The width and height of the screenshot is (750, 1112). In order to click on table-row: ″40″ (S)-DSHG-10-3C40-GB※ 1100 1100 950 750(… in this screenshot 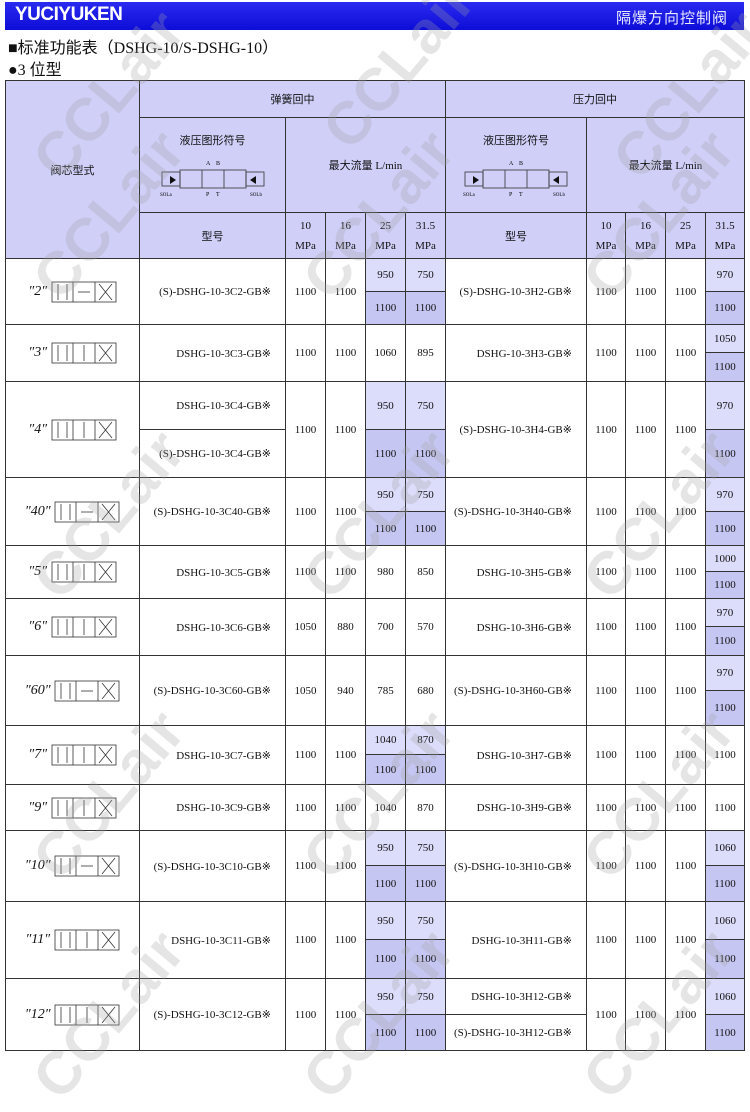, I will do `click(375, 511)`.